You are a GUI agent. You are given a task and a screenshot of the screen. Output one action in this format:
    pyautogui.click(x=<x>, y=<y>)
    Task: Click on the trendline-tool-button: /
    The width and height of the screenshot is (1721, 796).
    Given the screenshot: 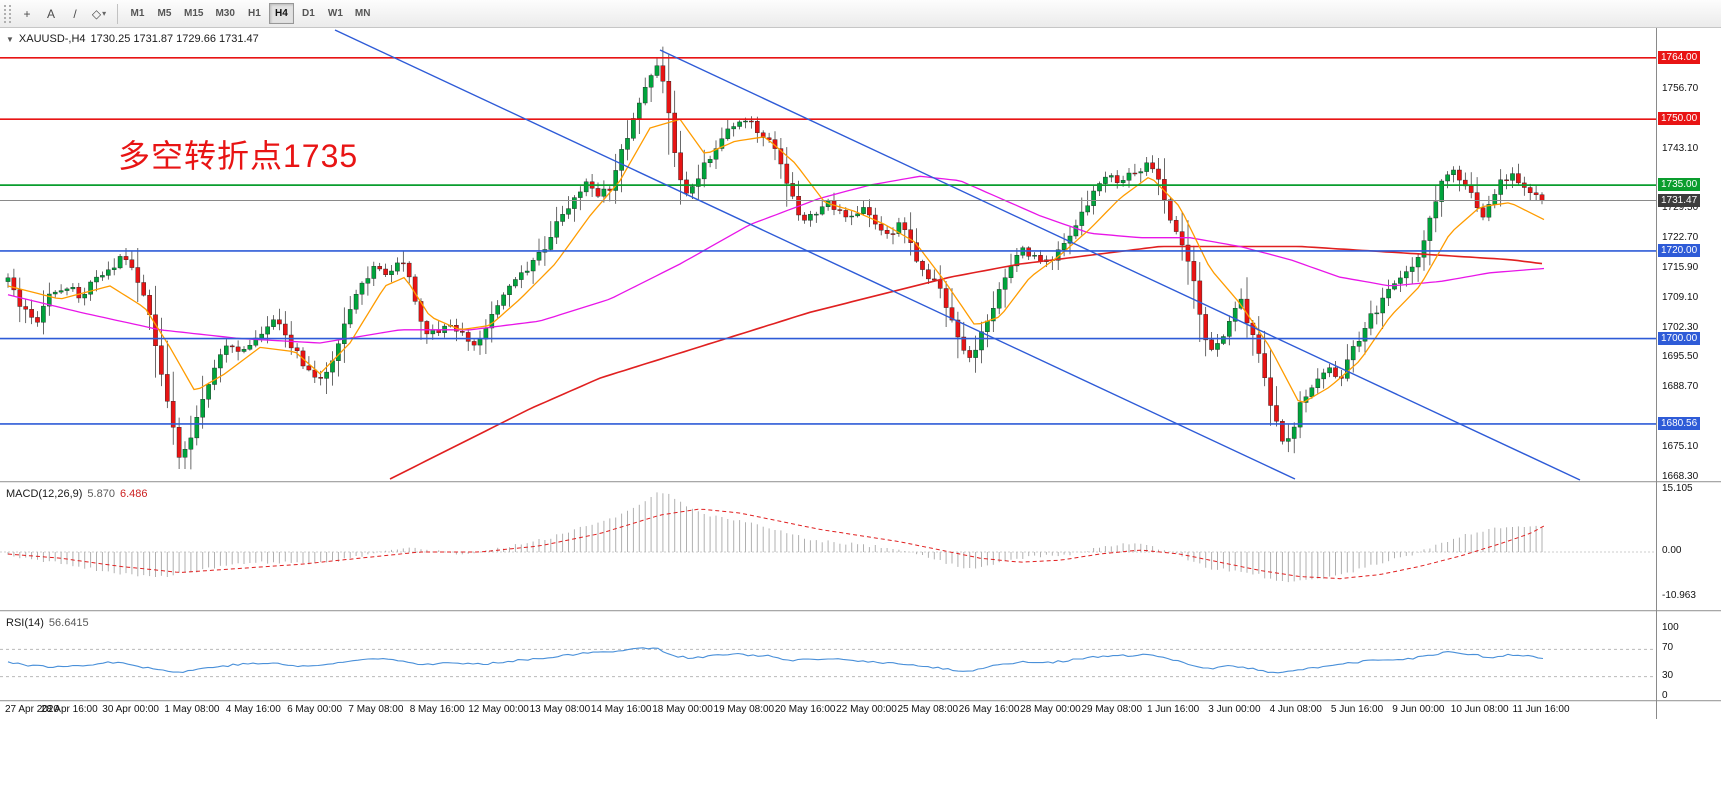 What is the action you would take?
    pyautogui.click(x=75, y=14)
    